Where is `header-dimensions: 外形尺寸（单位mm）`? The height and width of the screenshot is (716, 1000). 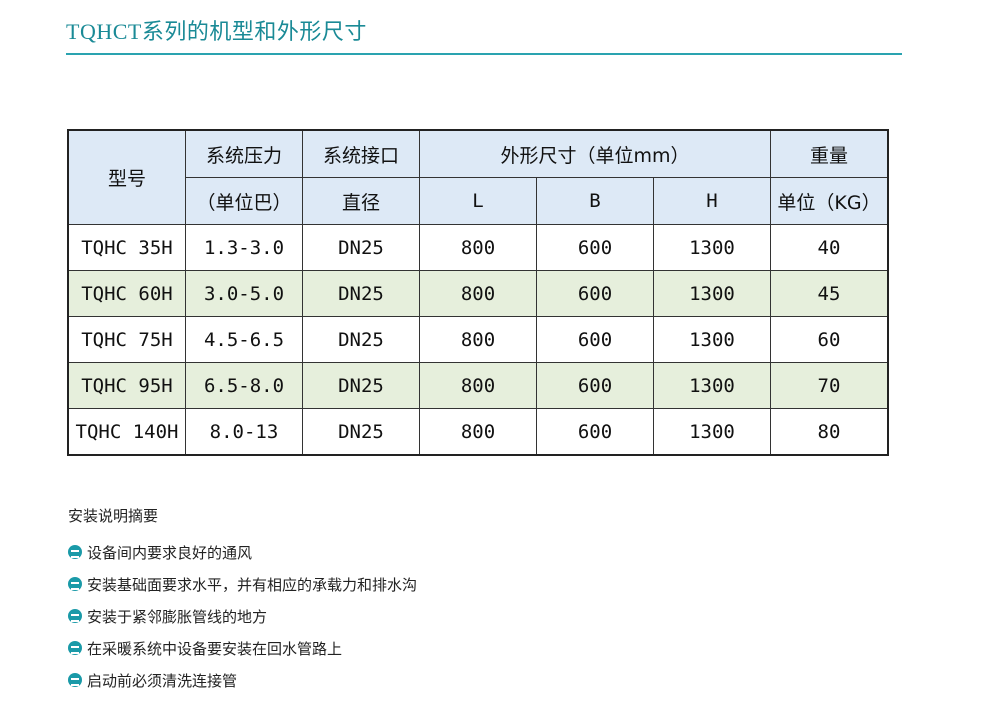
header-dimensions: 外形尺寸（单位mm） is located at coordinates (595, 153).